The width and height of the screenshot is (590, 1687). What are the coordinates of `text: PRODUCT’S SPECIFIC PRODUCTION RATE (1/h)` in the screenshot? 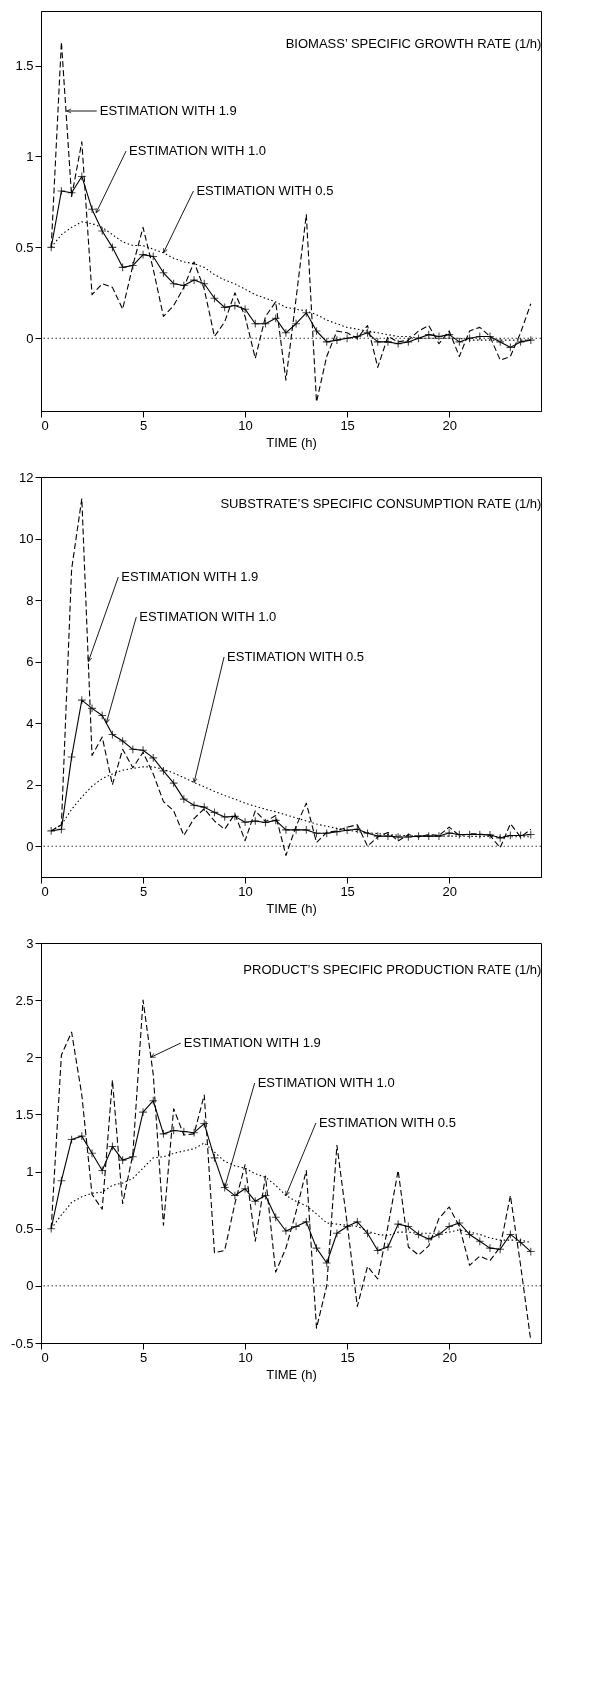 It's located at (392, 969).